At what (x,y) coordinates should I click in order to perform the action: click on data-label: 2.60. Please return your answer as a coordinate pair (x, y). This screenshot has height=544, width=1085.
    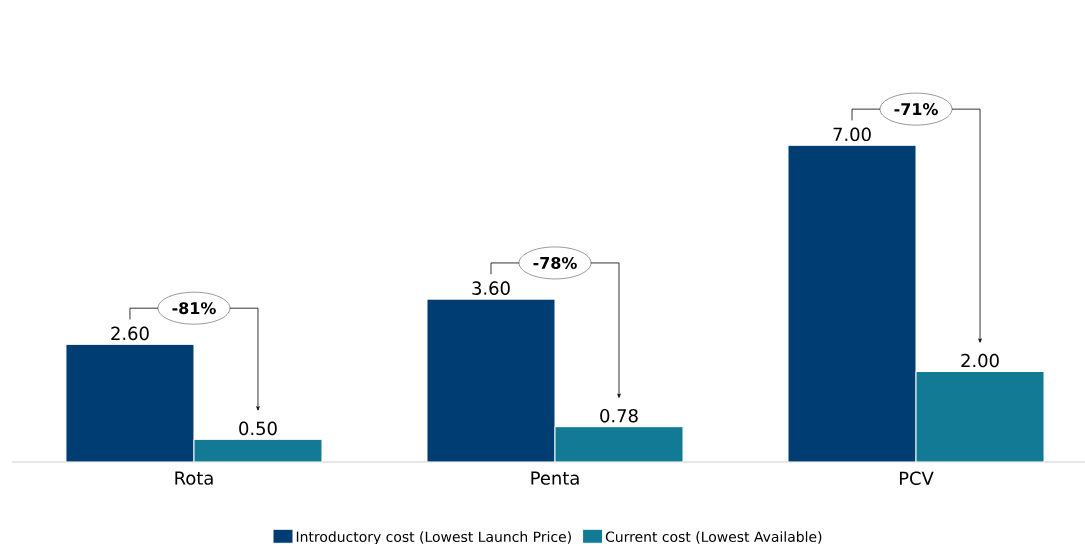
    Looking at the image, I should click on (130, 333).